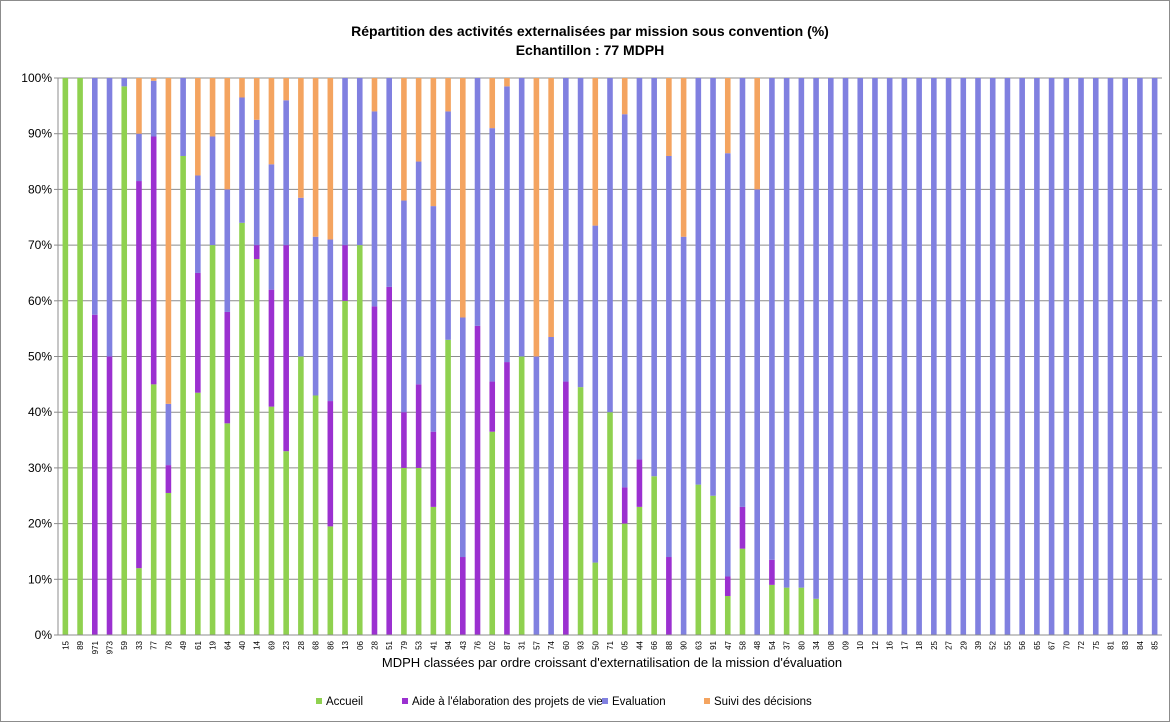 The image size is (1170, 722). Describe the element at coordinates (831, 644) in the screenshot. I see `x-tick-label: 08` at that location.